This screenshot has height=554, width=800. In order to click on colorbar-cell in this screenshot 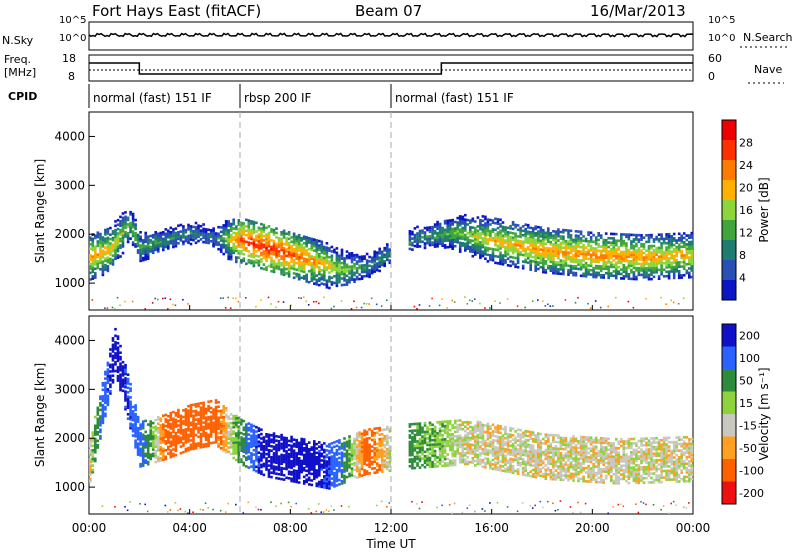, I will do `click(729, 270)`.